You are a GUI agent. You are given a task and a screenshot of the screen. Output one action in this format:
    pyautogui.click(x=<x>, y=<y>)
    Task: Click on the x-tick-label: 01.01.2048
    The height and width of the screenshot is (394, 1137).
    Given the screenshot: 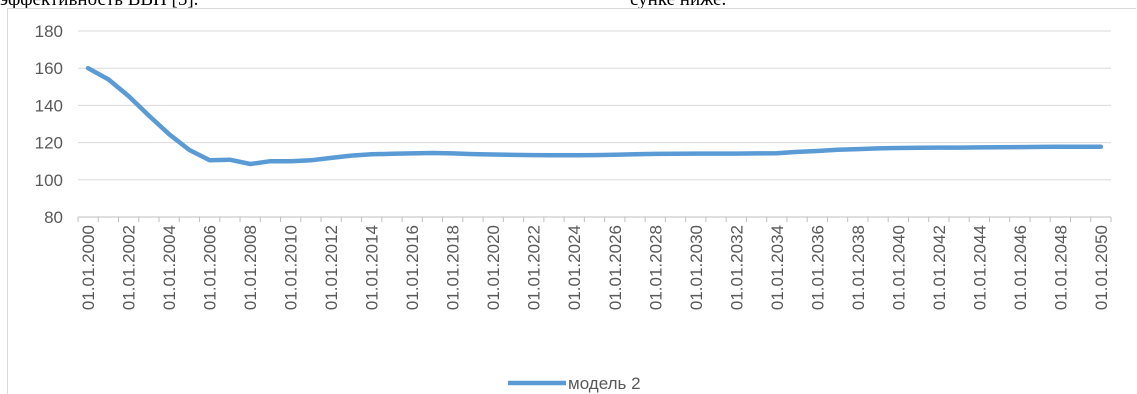 What is the action you would take?
    pyautogui.click(x=1060, y=267)
    